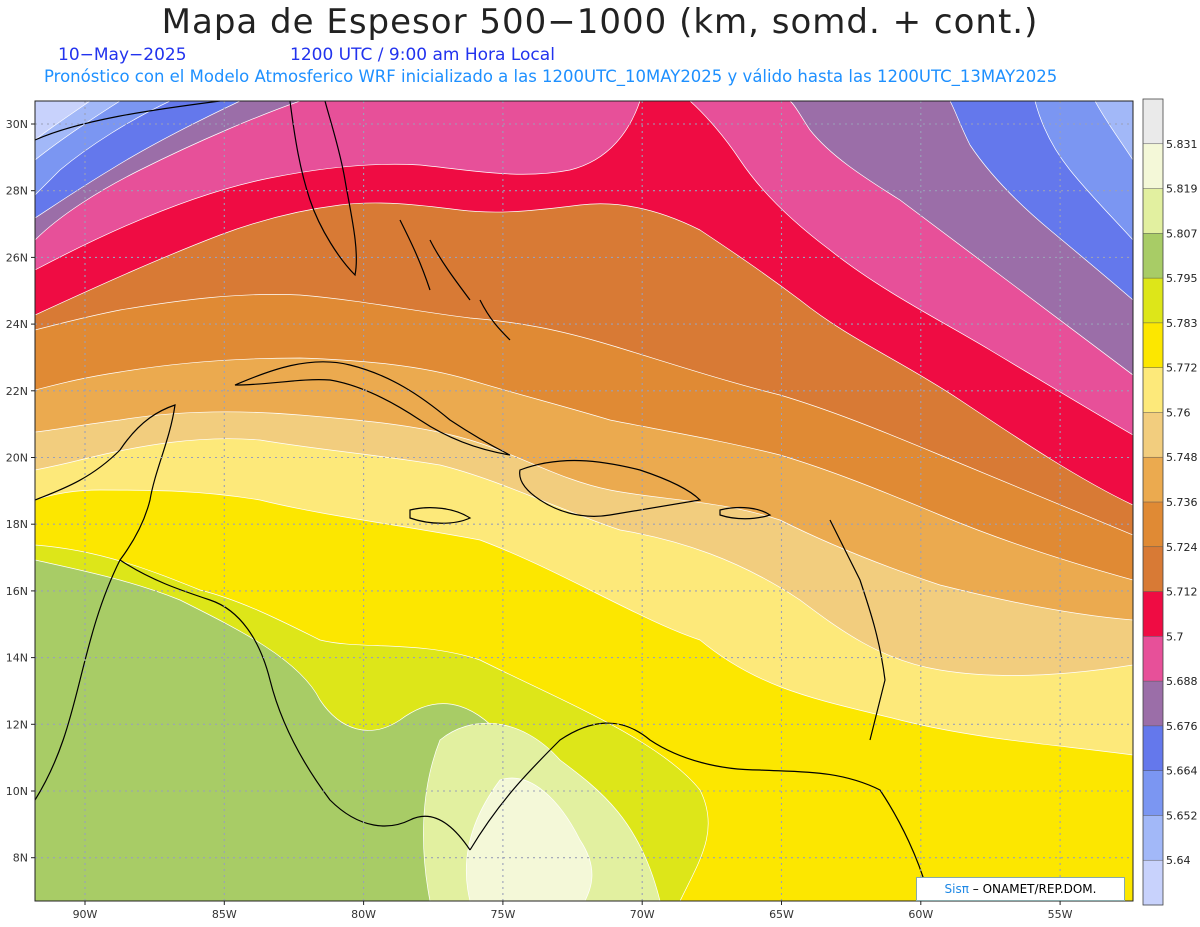 The height and width of the screenshot is (927, 1200). What do you see at coordinates (1182, 592) in the screenshot?
I see `colorbar-label: 5.712` at bounding box center [1182, 592].